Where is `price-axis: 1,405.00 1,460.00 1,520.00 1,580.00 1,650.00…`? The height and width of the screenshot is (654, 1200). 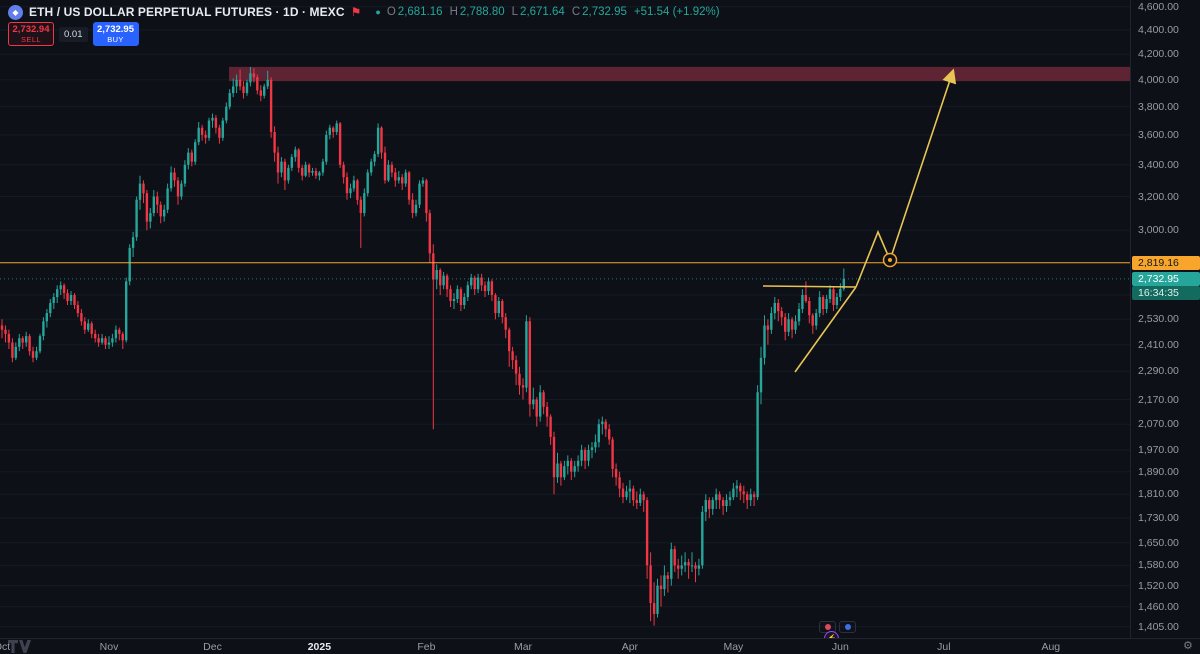 price-axis: 1,405.00 1,460.00 1,520.00 1,580.00 1,650.00… is located at coordinates (1165, 319).